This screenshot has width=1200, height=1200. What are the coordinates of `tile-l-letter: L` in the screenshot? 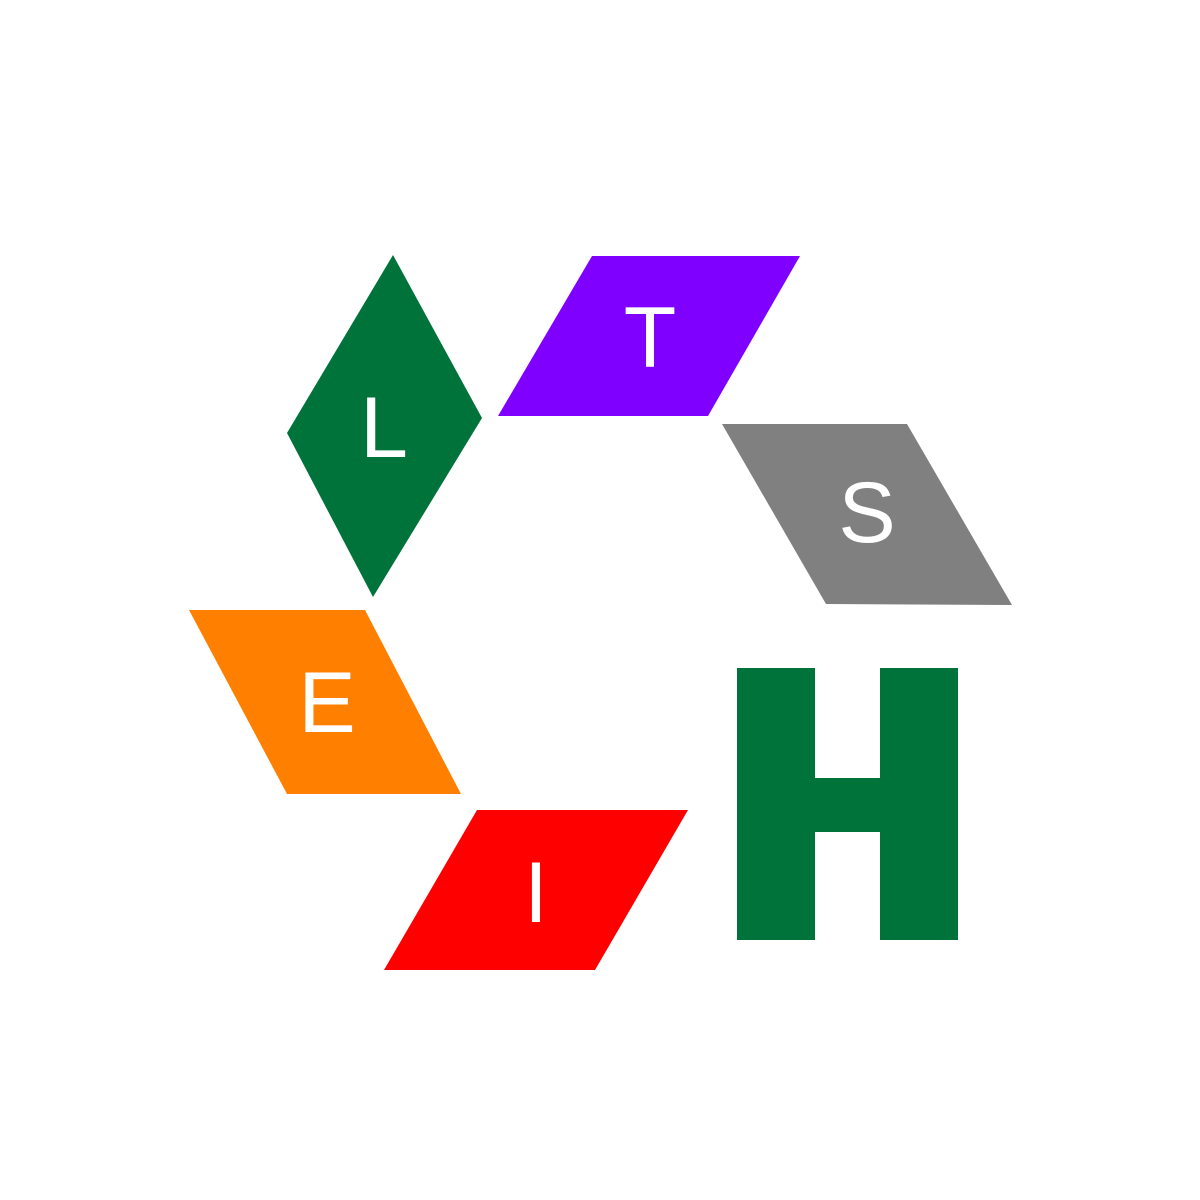 It's located at (384, 428).